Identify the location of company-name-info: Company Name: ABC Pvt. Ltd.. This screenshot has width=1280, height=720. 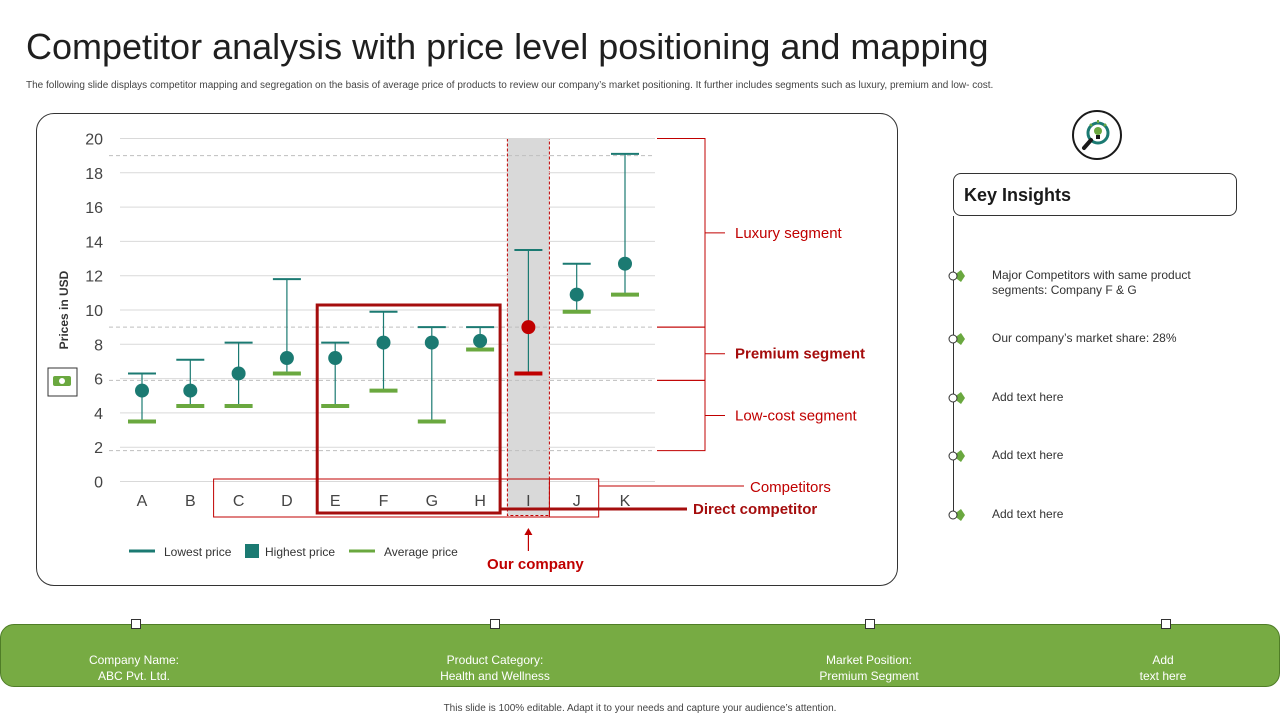
(134, 668).